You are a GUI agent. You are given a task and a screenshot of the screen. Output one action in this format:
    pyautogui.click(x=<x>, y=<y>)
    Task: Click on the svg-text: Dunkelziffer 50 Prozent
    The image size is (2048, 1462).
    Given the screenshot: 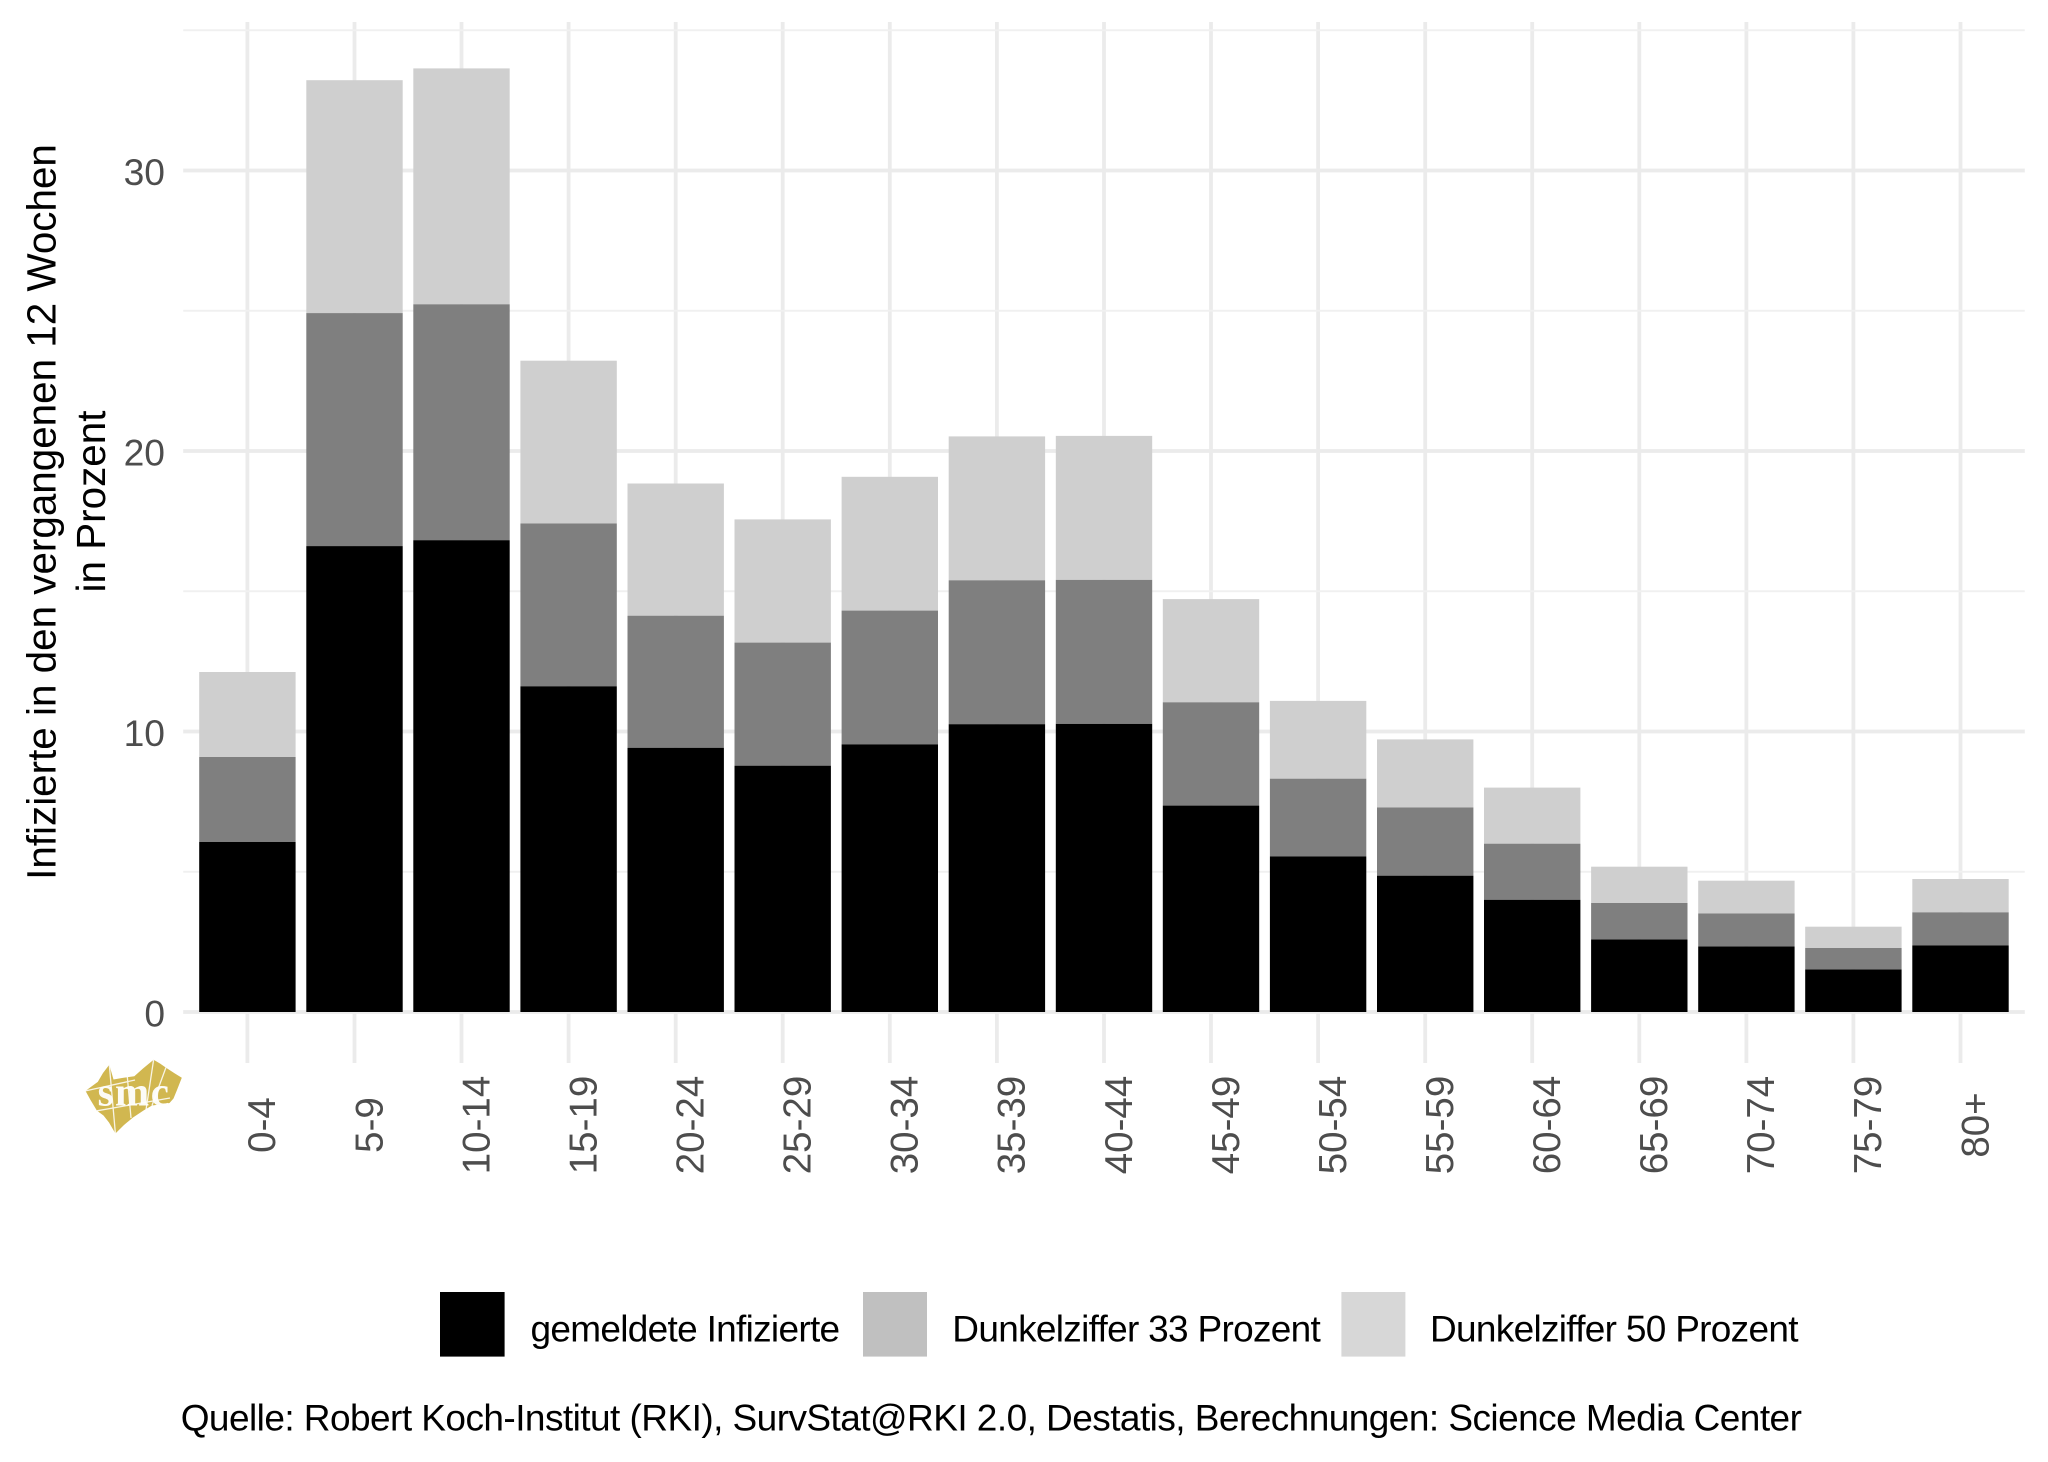 What is the action you would take?
    pyautogui.click(x=1614, y=1329)
    